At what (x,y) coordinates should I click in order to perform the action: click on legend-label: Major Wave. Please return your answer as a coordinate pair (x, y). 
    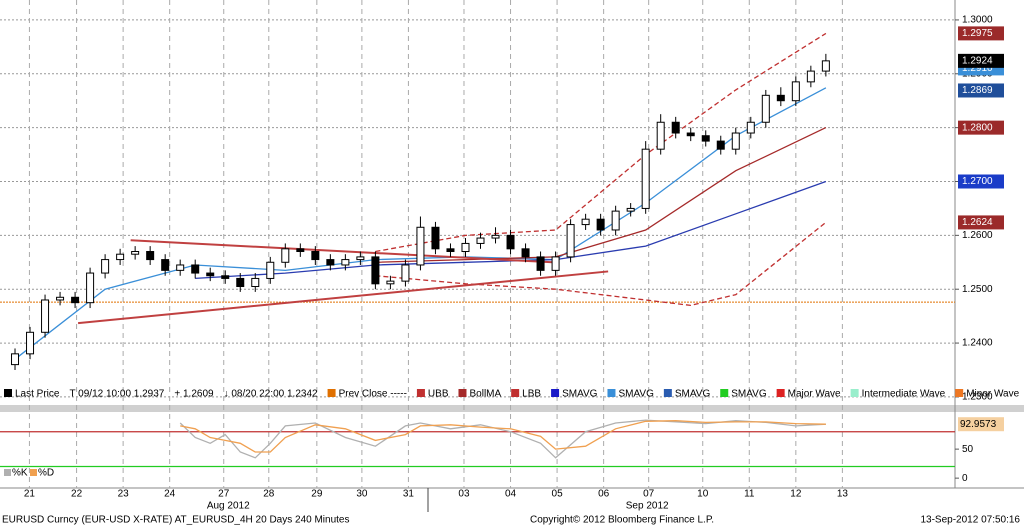
    Looking at the image, I should click on (814, 394).